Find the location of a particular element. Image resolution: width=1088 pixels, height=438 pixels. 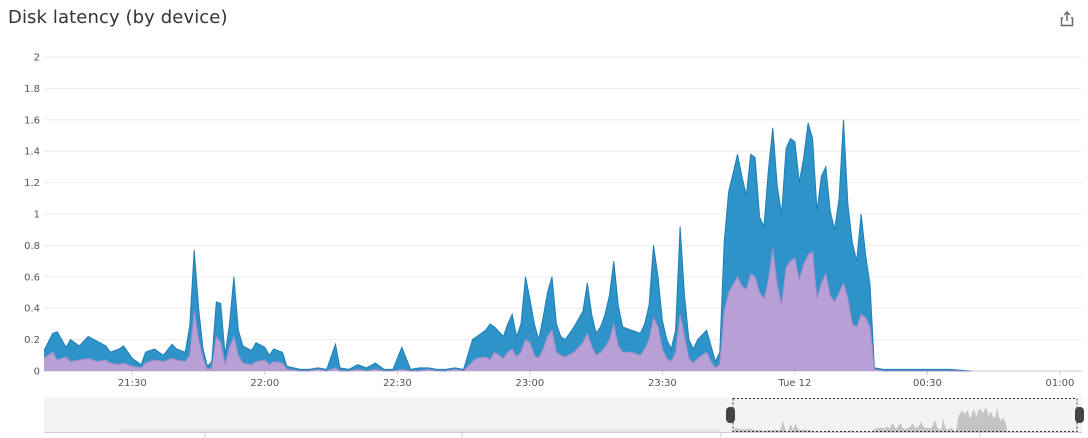

x-tick-label: 22:30 is located at coordinates (397, 383).